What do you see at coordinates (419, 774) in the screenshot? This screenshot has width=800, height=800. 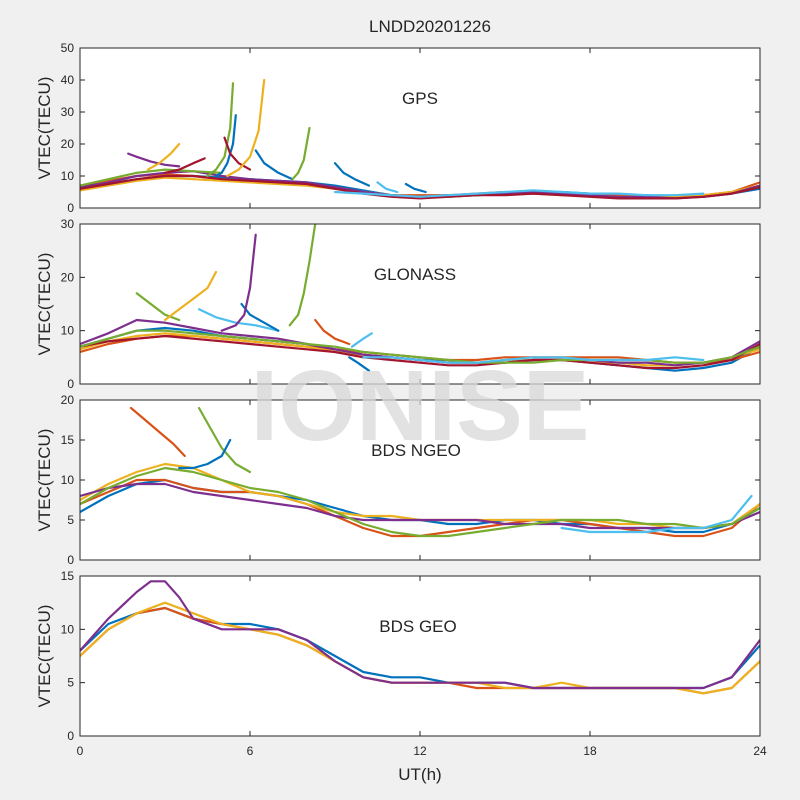 I see `x-axis-label: UT(h)` at bounding box center [419, 774].